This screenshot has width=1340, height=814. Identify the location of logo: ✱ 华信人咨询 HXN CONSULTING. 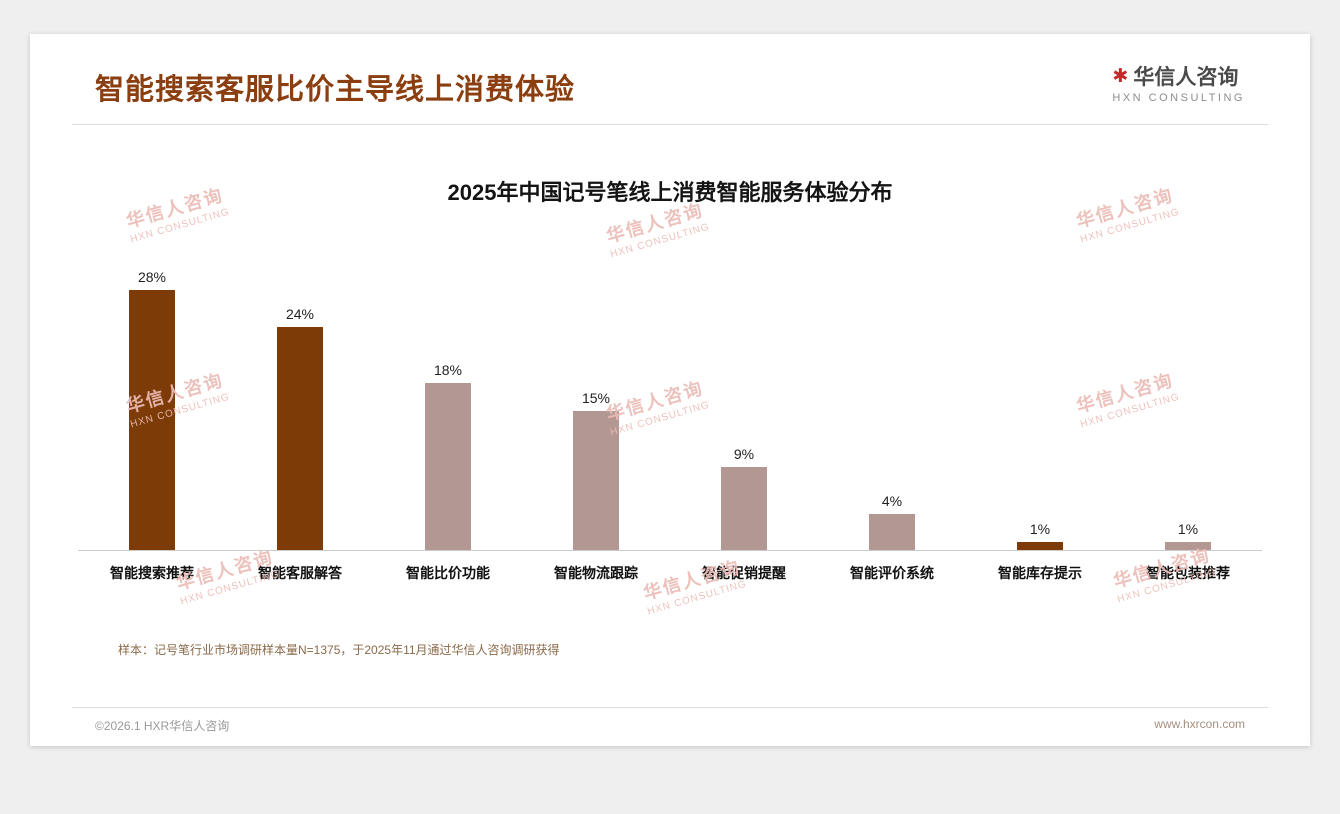
(1178, 85).